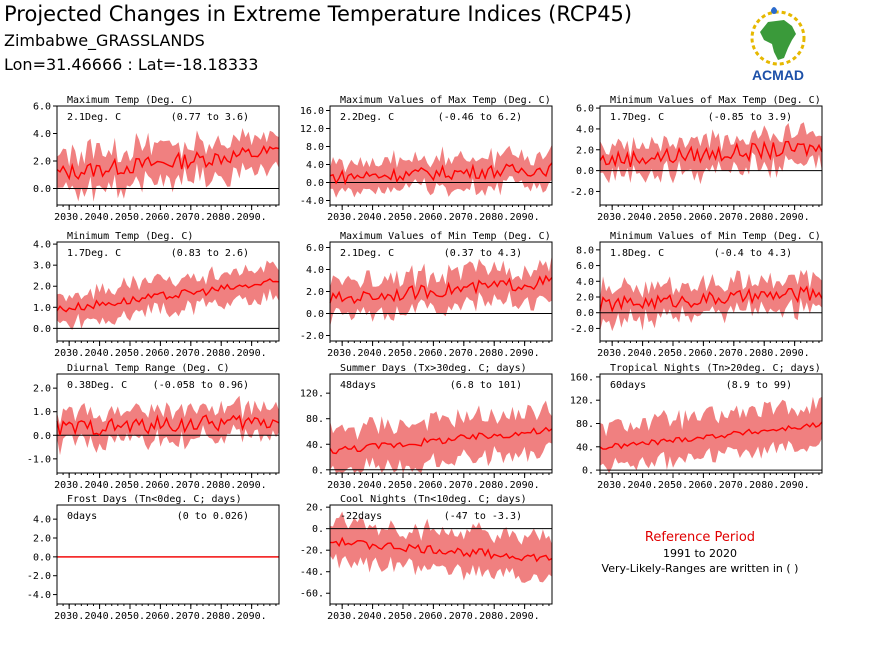  What do you see at coordinates (361, 516) in the screenshot?
I see `panel-change-value: -22days` at bounding box center [361, 516].